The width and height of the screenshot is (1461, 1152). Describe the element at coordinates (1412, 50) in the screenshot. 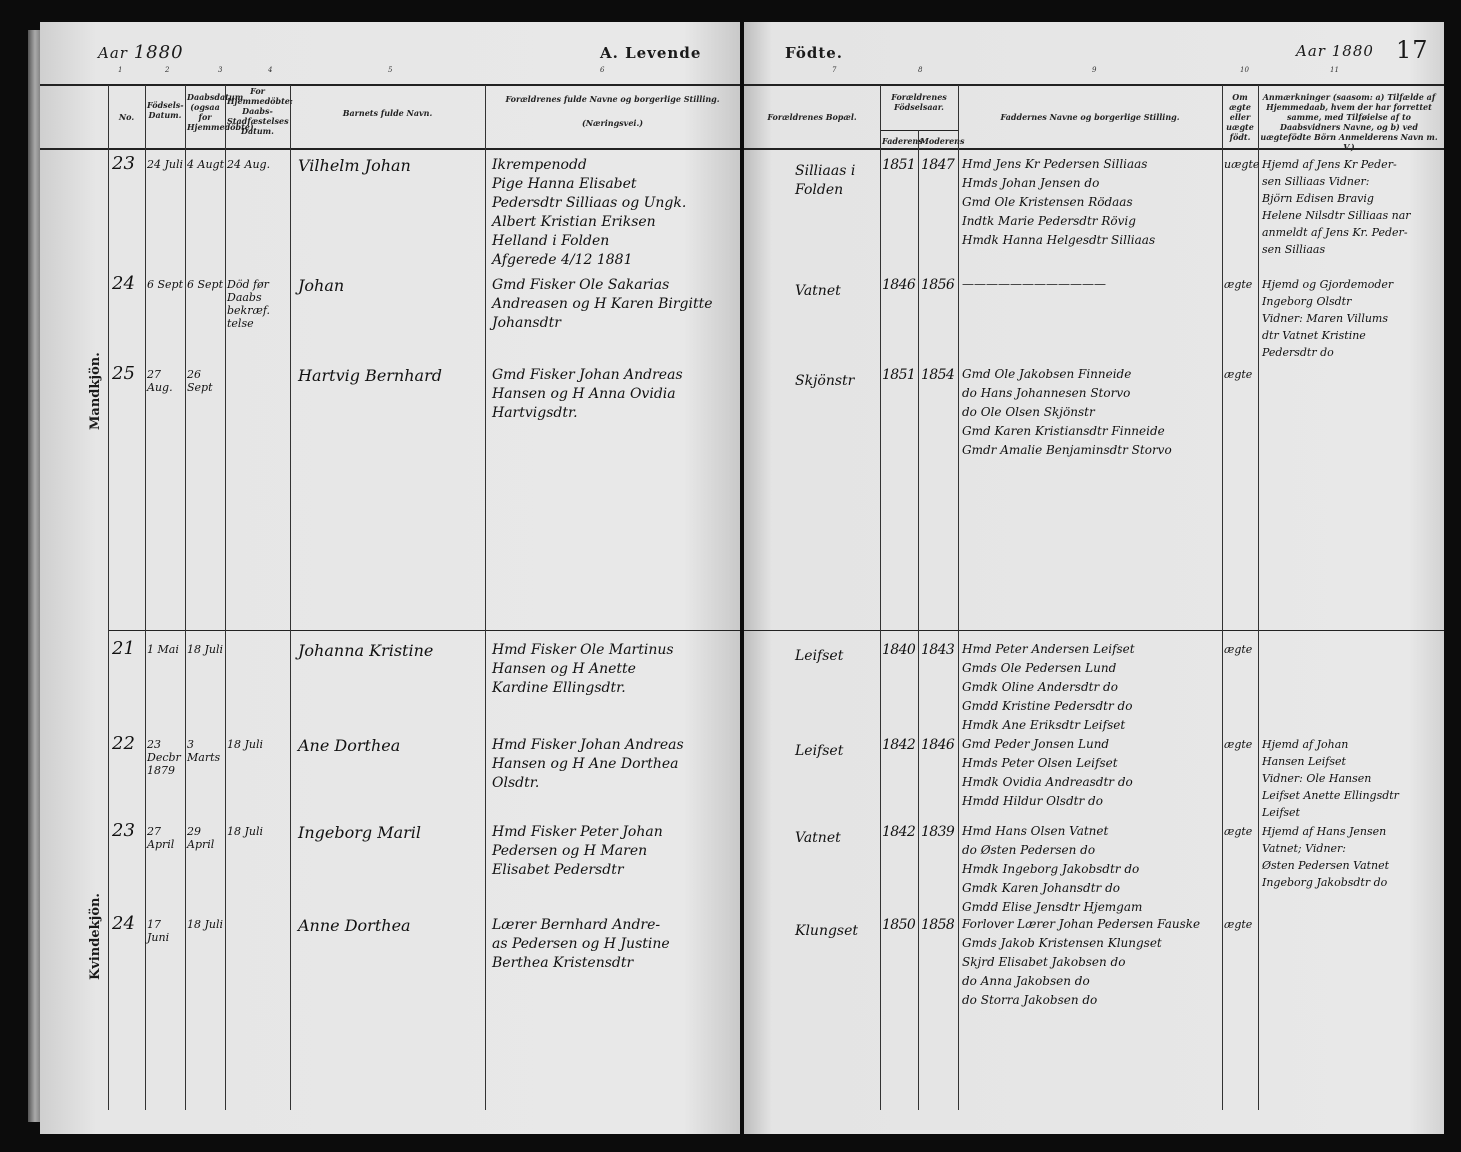

I see `page-number: 17` at that location.